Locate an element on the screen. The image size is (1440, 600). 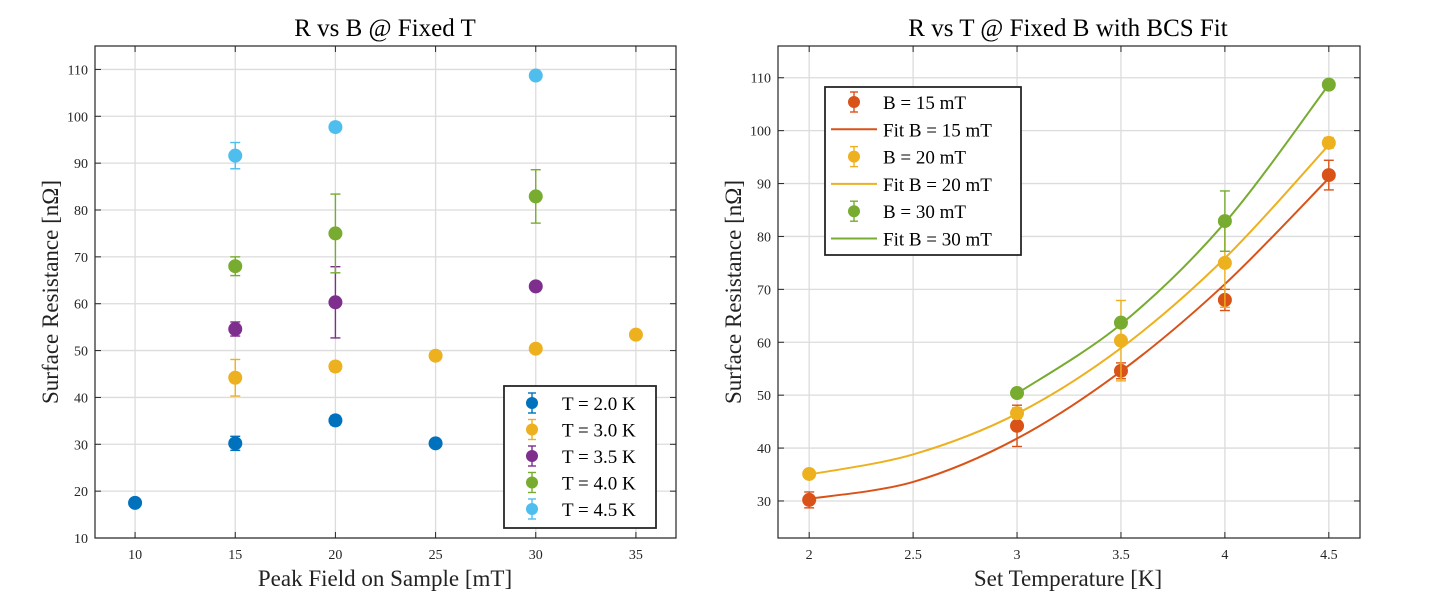
y-tick-label: 110 is located at coordinates (761, 79).